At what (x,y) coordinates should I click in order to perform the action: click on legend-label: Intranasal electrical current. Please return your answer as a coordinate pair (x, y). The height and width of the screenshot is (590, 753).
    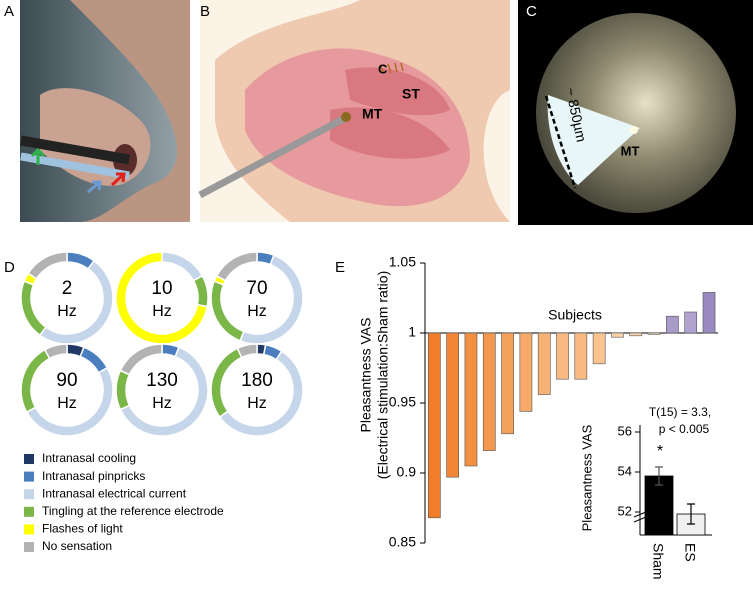
    Looking at the image, I should click on (114, 493).